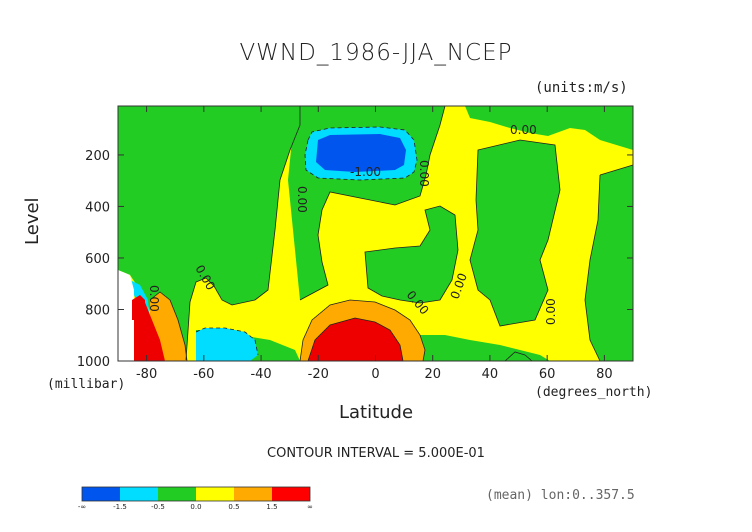  I want to click on colorbar-frame, so click(196, 494).